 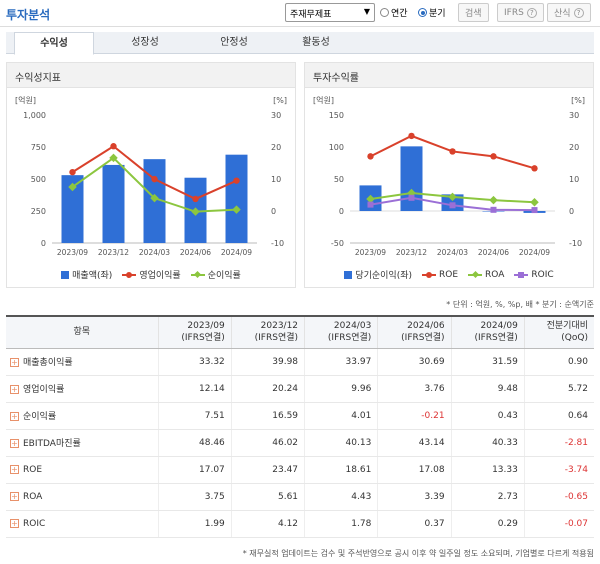 What do you see at coordinates (411, 252) in the screenshot?
I see `x-tick-label: 2023/12` at bounding box center [411, 252].